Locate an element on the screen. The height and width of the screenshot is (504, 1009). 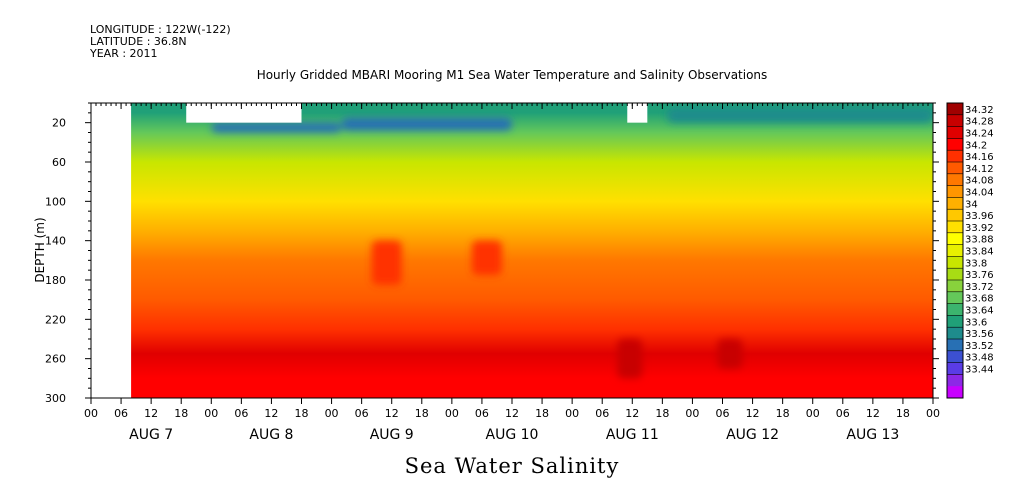
colorbar-label: 33.88 is located at coordinates (979, 240).